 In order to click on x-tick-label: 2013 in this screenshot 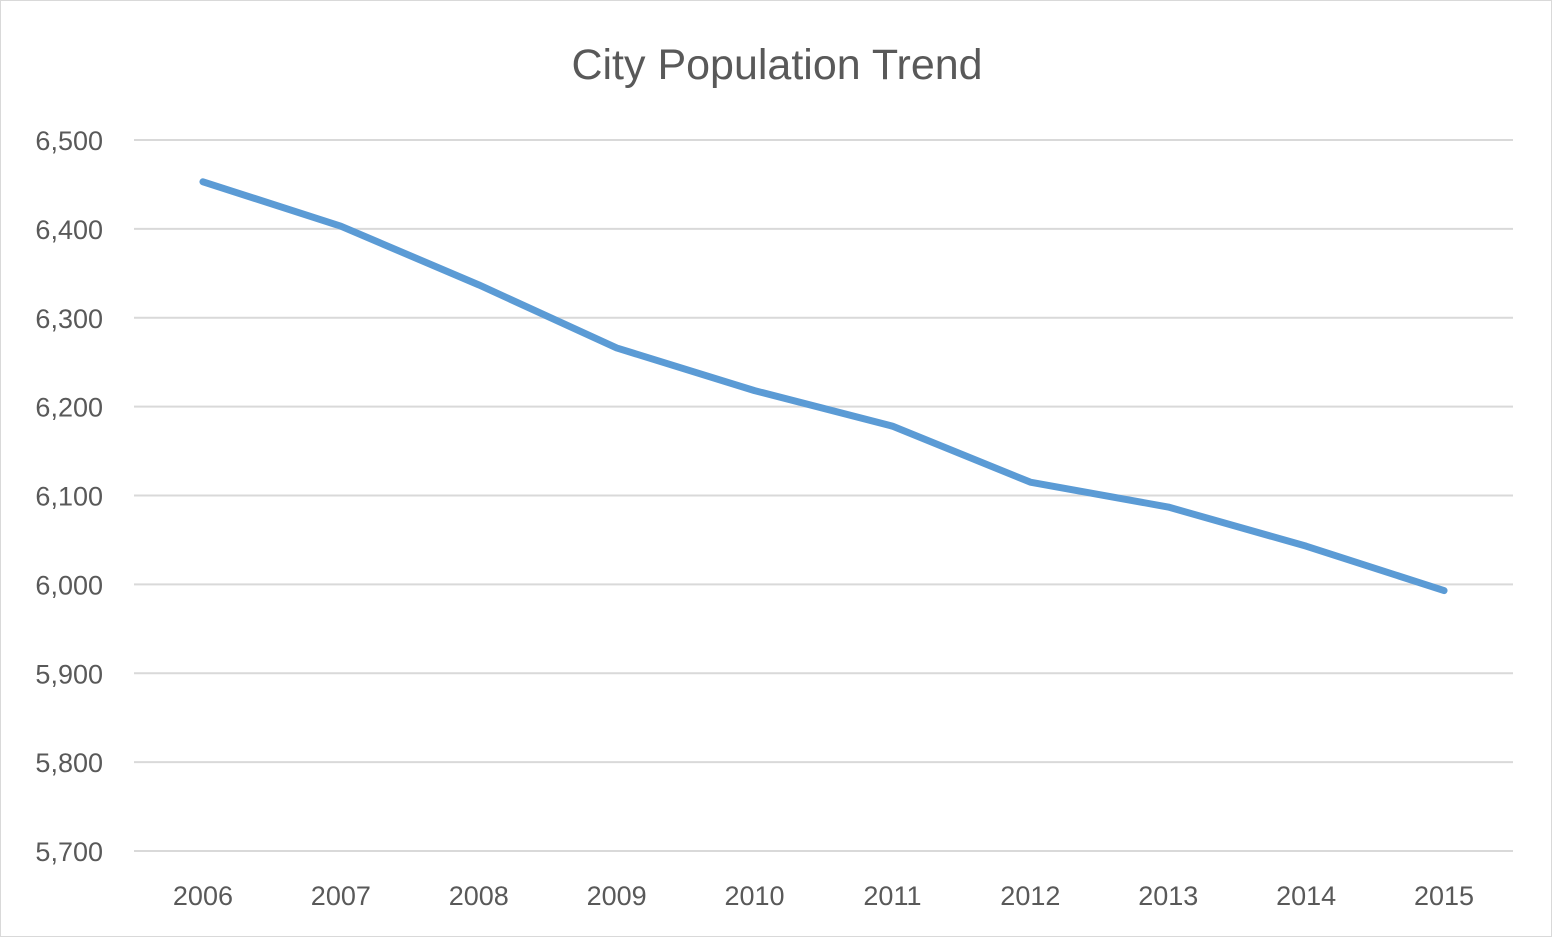, I will do `click(1168, 896)`.